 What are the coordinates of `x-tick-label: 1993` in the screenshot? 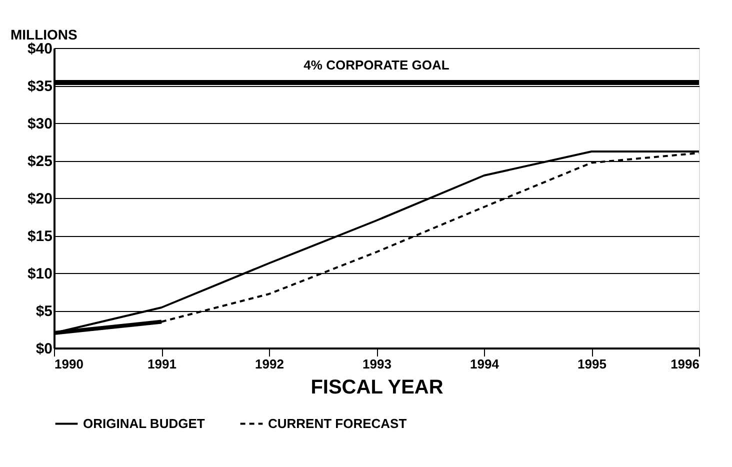 It's located at (377, 364).